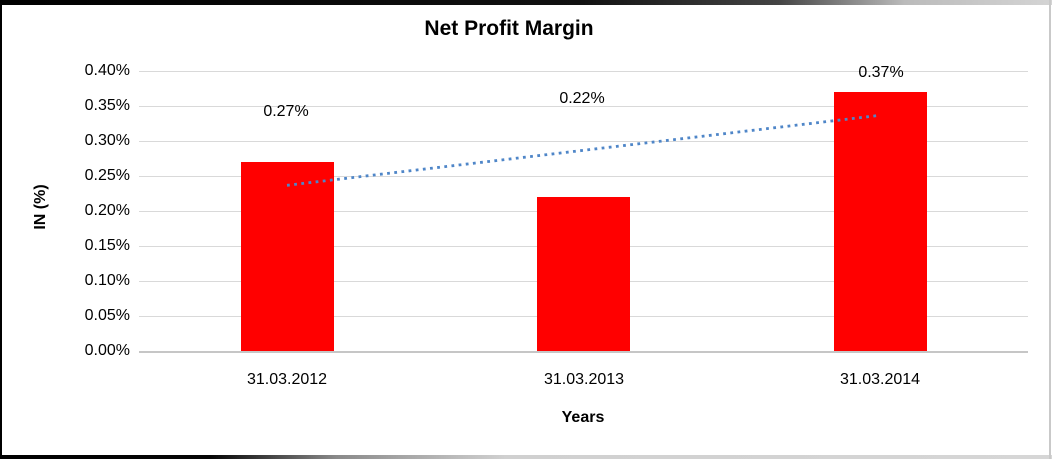 Image resolution: width=1052 pixels, height=459 pixels. What do you see at coordinates (107, 70) in the screenshot?
I see `y-tick-label: 0.40%` at bounding box center [107, 70].